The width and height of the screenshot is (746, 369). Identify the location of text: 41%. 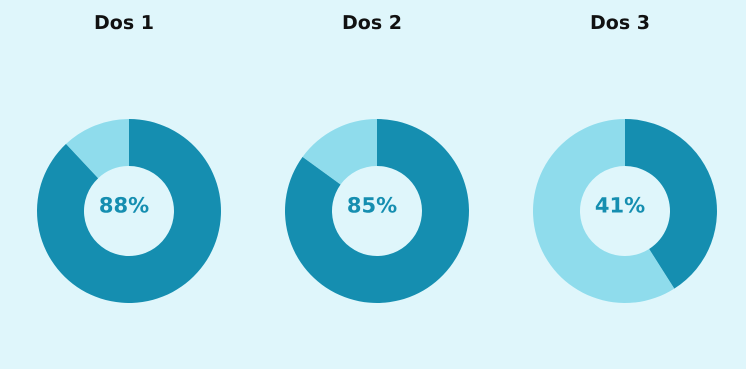
(620, 205).